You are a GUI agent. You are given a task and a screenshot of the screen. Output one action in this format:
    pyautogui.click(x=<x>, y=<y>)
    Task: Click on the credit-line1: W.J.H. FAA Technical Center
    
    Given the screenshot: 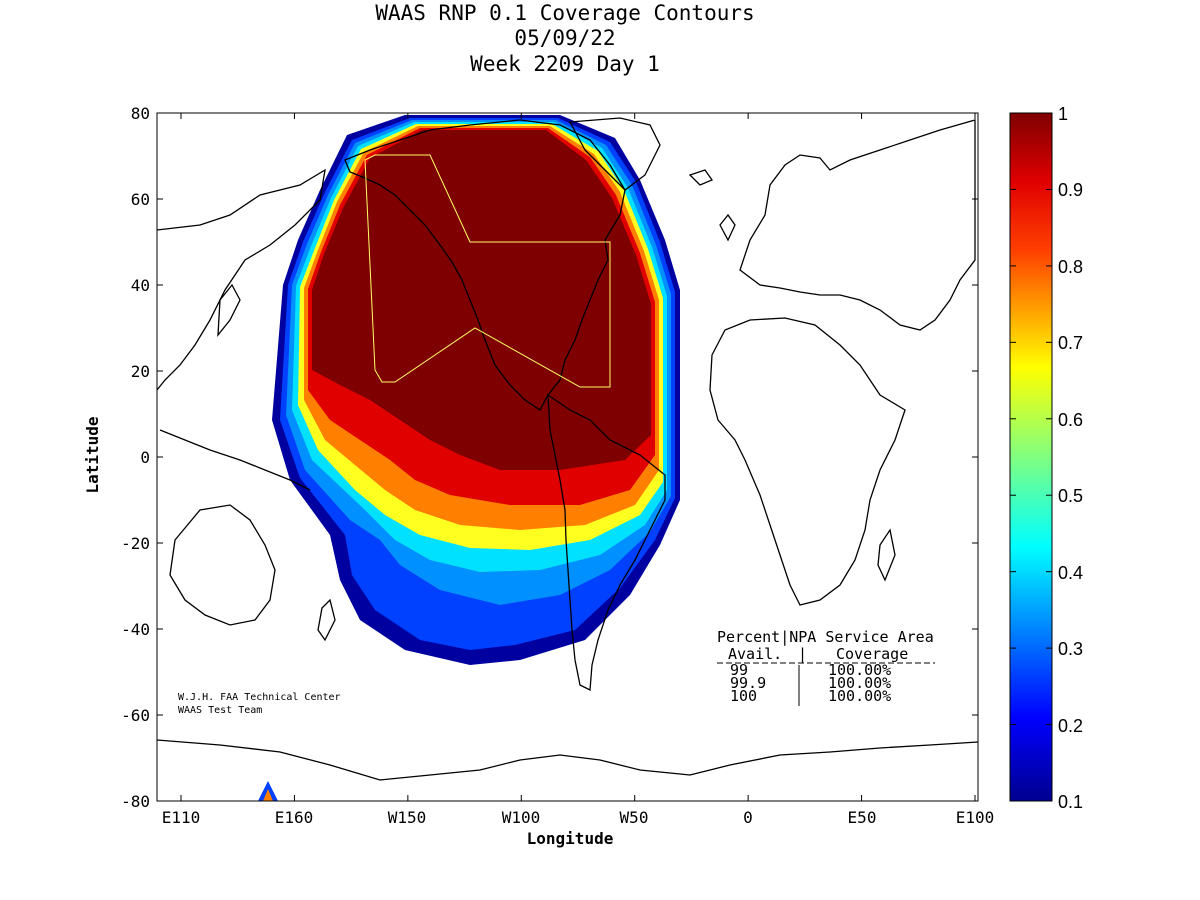 What is the action you would take?
    pyautogui.click(x=259, y=697)
    